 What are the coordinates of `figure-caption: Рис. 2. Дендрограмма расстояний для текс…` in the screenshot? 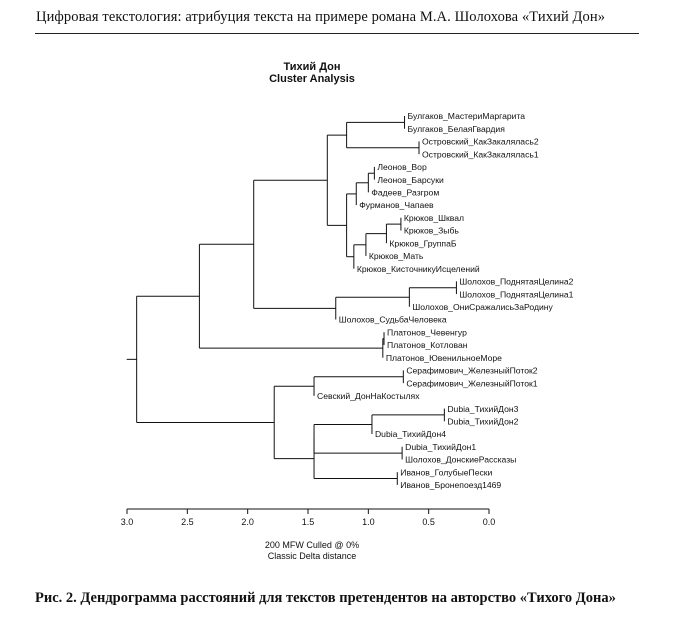 It's located at (325, 598).